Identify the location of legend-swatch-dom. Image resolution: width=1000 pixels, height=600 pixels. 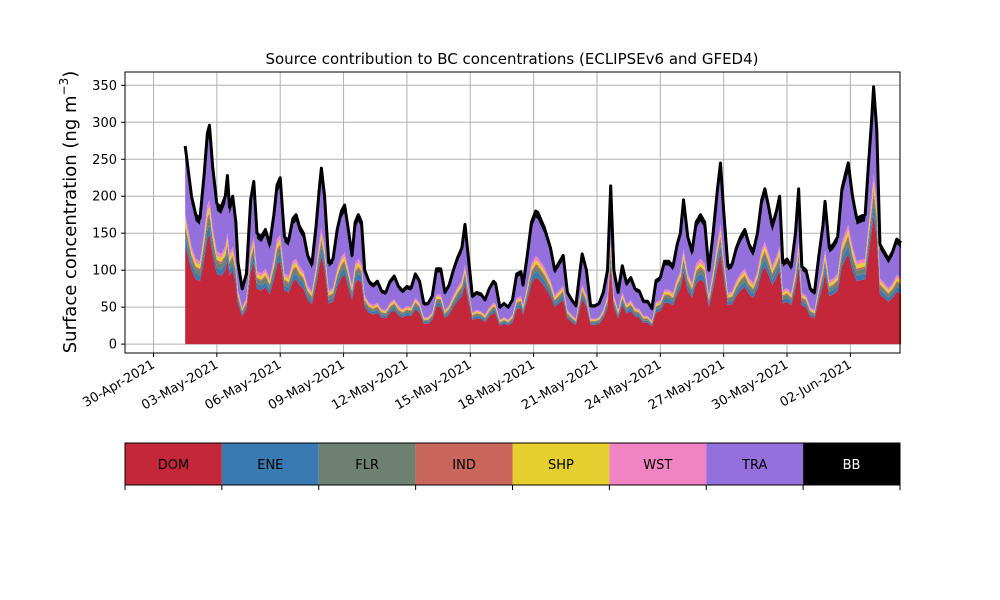
(173, 464).